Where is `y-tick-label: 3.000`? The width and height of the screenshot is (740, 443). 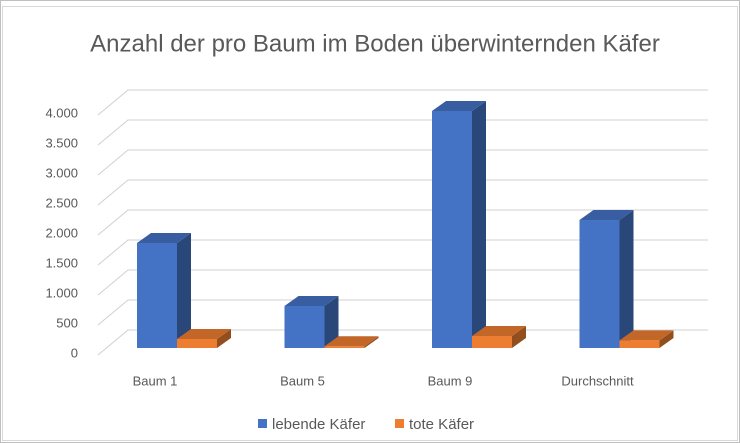 y-tick-label: 3.000 is located at coordinates (61, 172).